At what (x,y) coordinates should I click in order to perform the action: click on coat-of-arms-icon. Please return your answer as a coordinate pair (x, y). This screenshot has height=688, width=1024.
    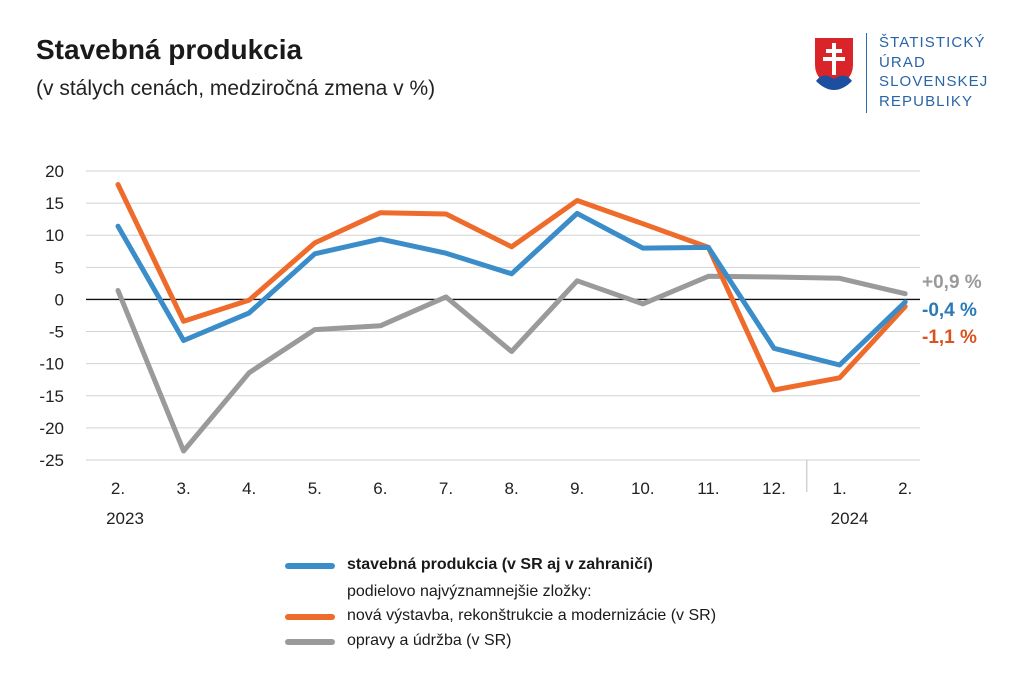
    Looking at the image, I should click on (834, 63).